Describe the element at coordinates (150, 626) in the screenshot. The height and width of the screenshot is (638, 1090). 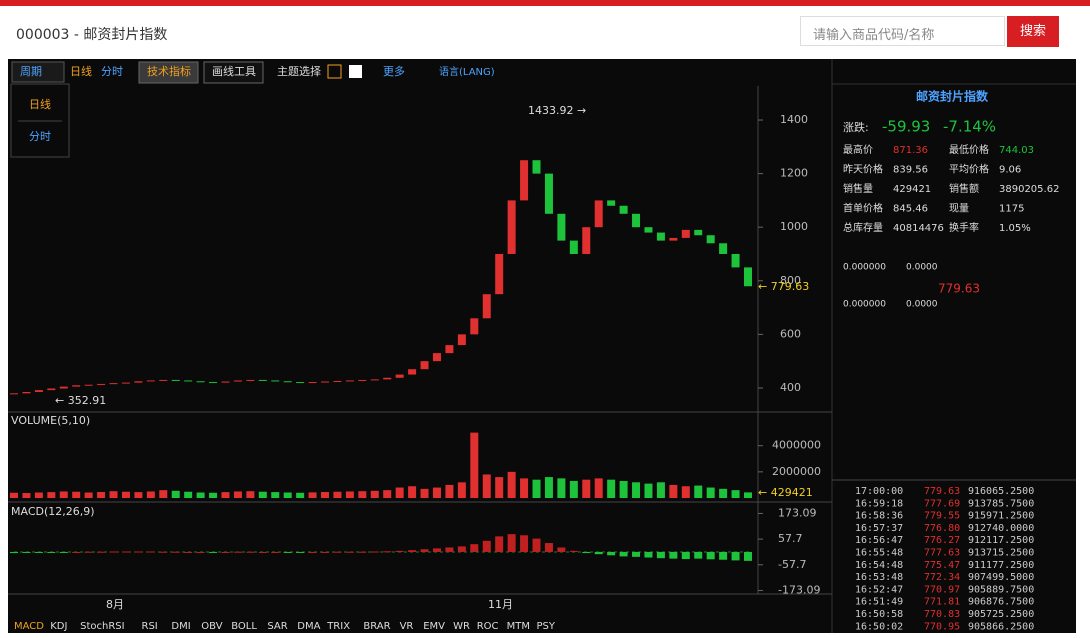
I see `indicator-tab: RSI` at that location.